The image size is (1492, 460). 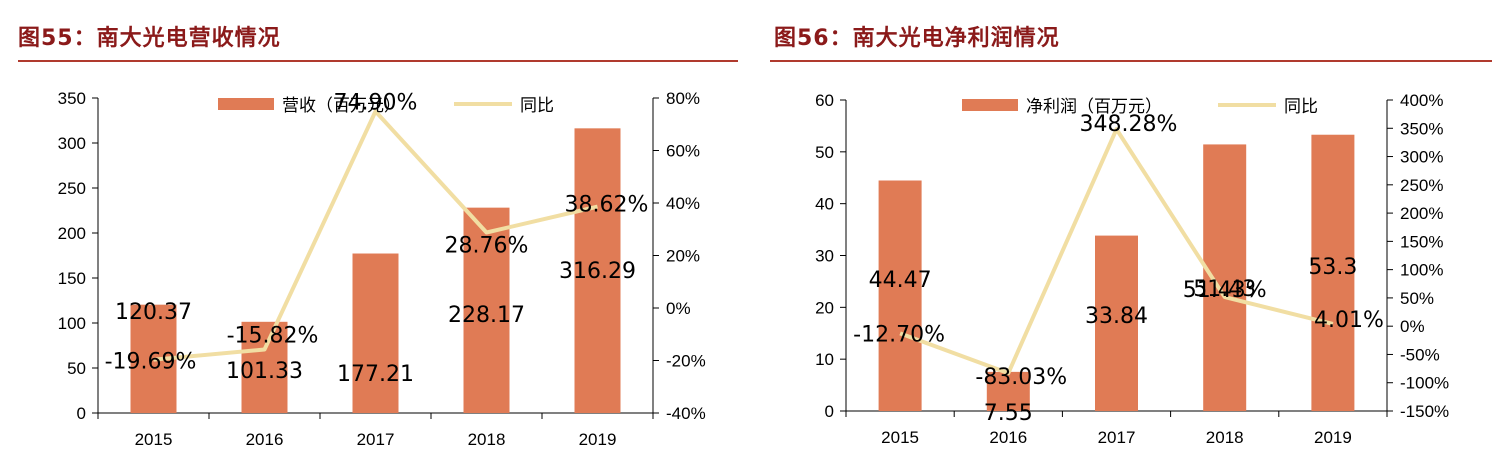 I want to click on bar-2018, so click(x=486, y=310).